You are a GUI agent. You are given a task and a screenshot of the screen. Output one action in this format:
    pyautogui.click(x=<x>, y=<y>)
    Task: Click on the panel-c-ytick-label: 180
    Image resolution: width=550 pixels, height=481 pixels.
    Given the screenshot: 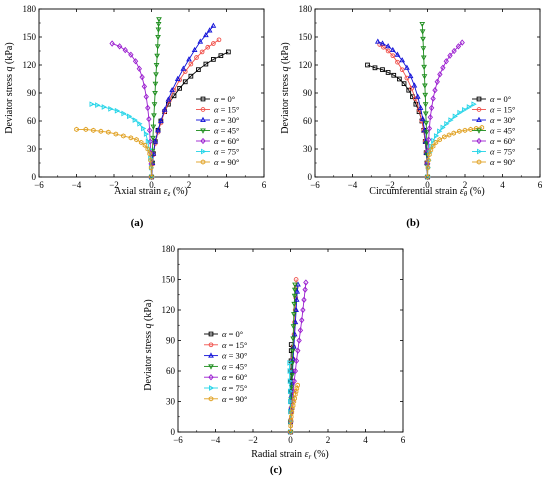 What is the action you would take?
    pyautogui.click(x=169, y=249)
    